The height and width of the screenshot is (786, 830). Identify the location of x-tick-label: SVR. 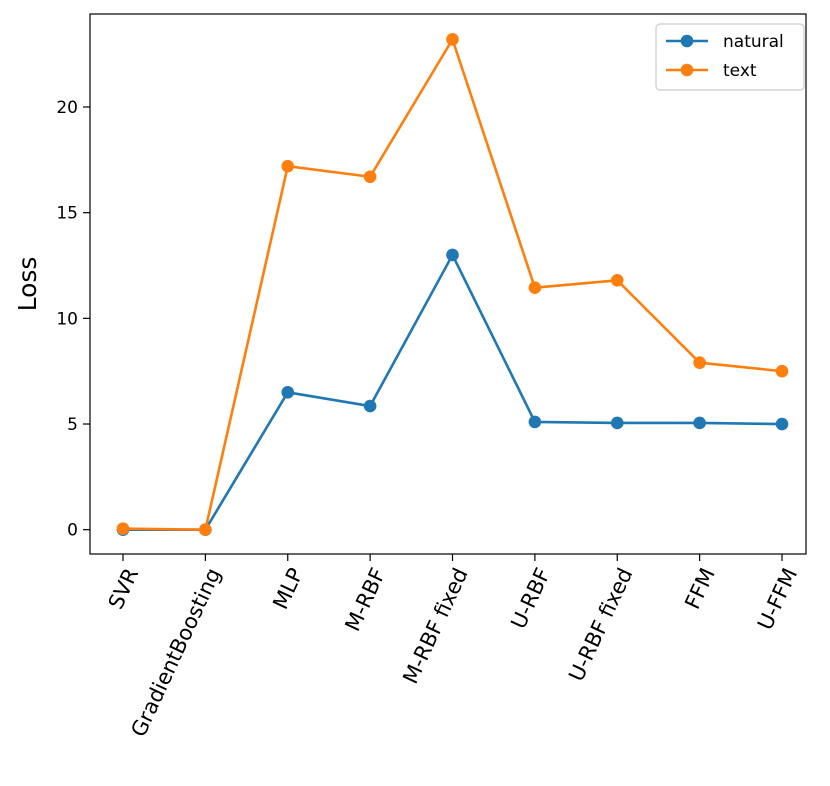
(124, 588).